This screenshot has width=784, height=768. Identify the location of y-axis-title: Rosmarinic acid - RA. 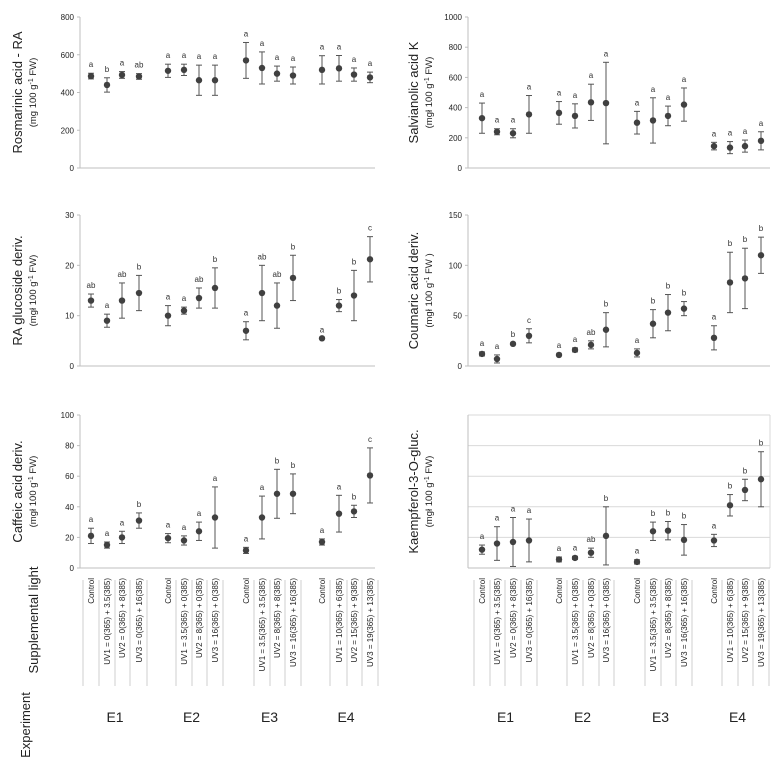
(17, 92).